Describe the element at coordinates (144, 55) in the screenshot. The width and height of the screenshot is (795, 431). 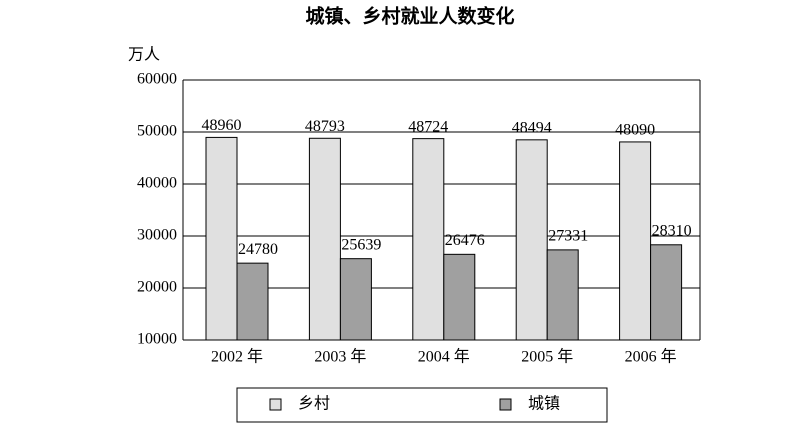
I see `y-axis-label: 万人` at that location.